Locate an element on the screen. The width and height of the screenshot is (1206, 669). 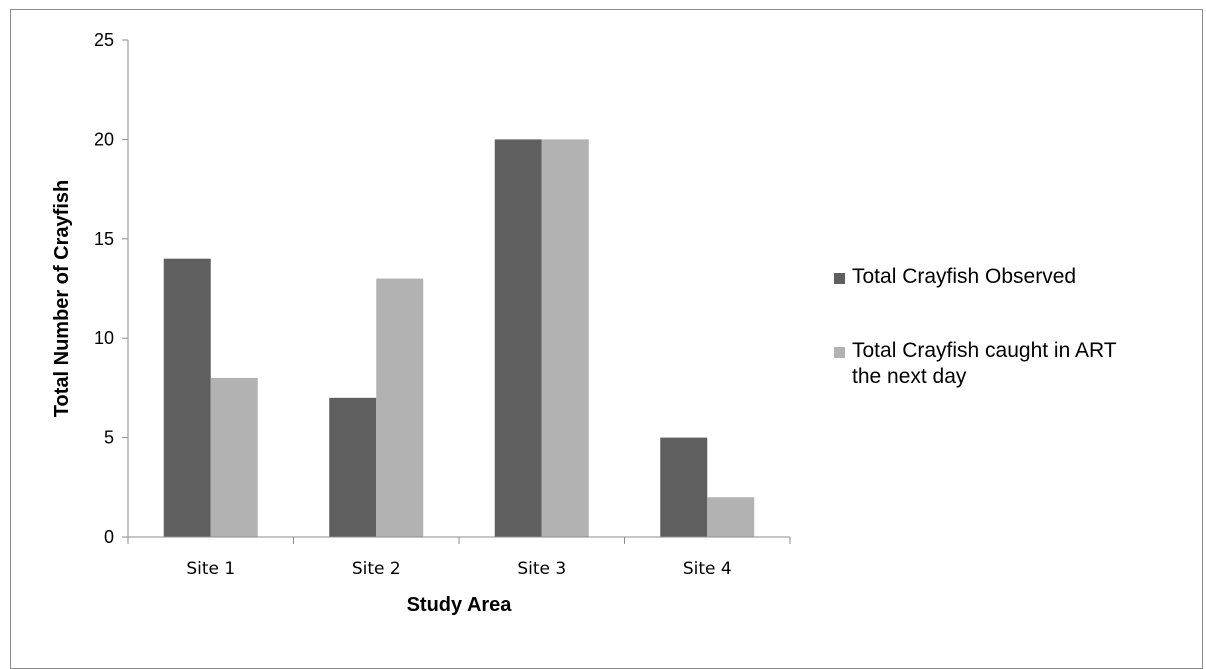
legend-label-2: the next day is located at coordinates (909, 376).